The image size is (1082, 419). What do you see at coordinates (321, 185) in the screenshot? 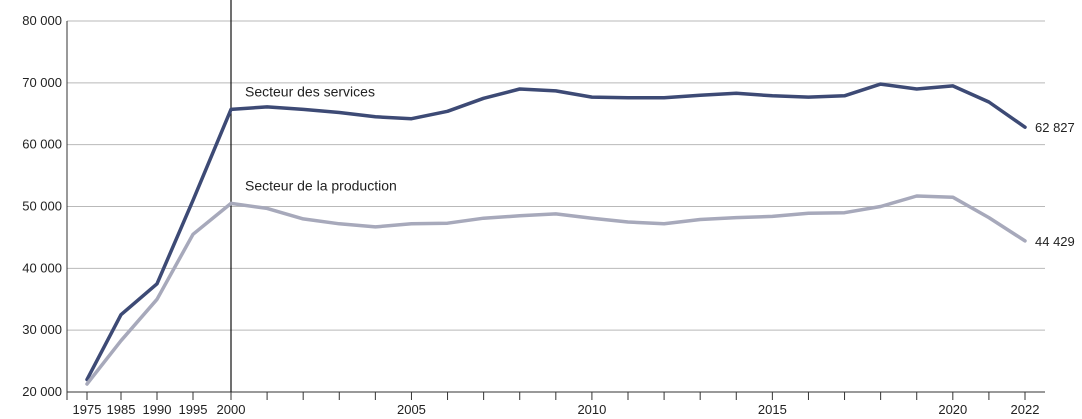
I see `series-label: Secteur de la production` at bounding box center [321, 185].